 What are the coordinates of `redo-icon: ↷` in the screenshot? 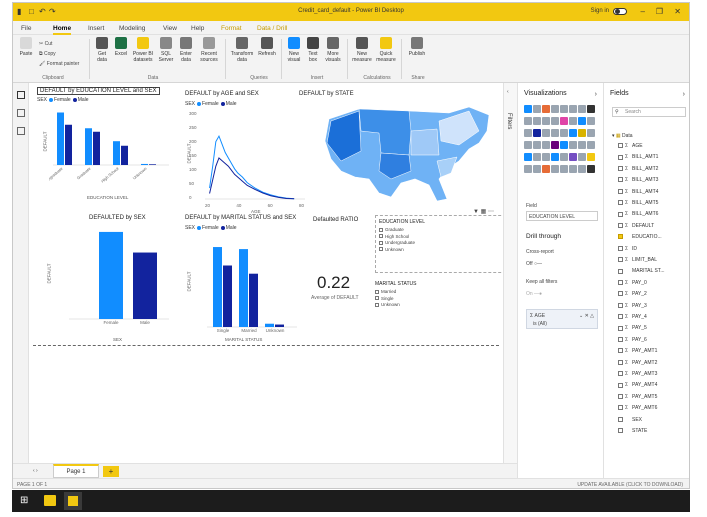 It's located at (52, 11).